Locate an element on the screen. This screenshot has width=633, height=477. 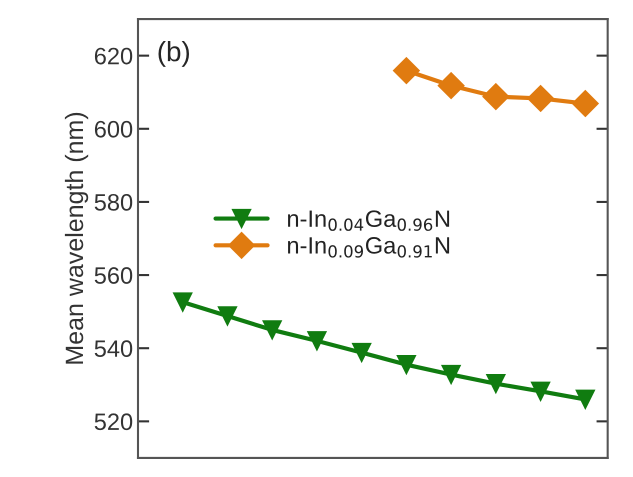
y-tick-label: 560 is located at coordinates (113, 275).